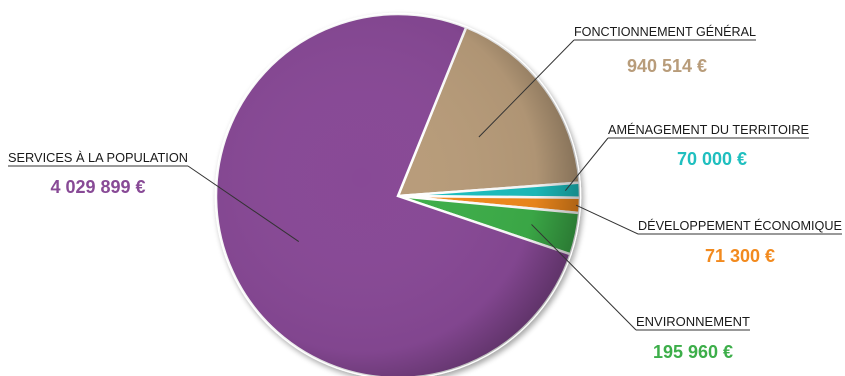 This screenshot has height=376, width=845. Describe the element at coordinates (97, 187) in the screenshot. I see `slice-value-label-4: 4 029 899 €` at that location.